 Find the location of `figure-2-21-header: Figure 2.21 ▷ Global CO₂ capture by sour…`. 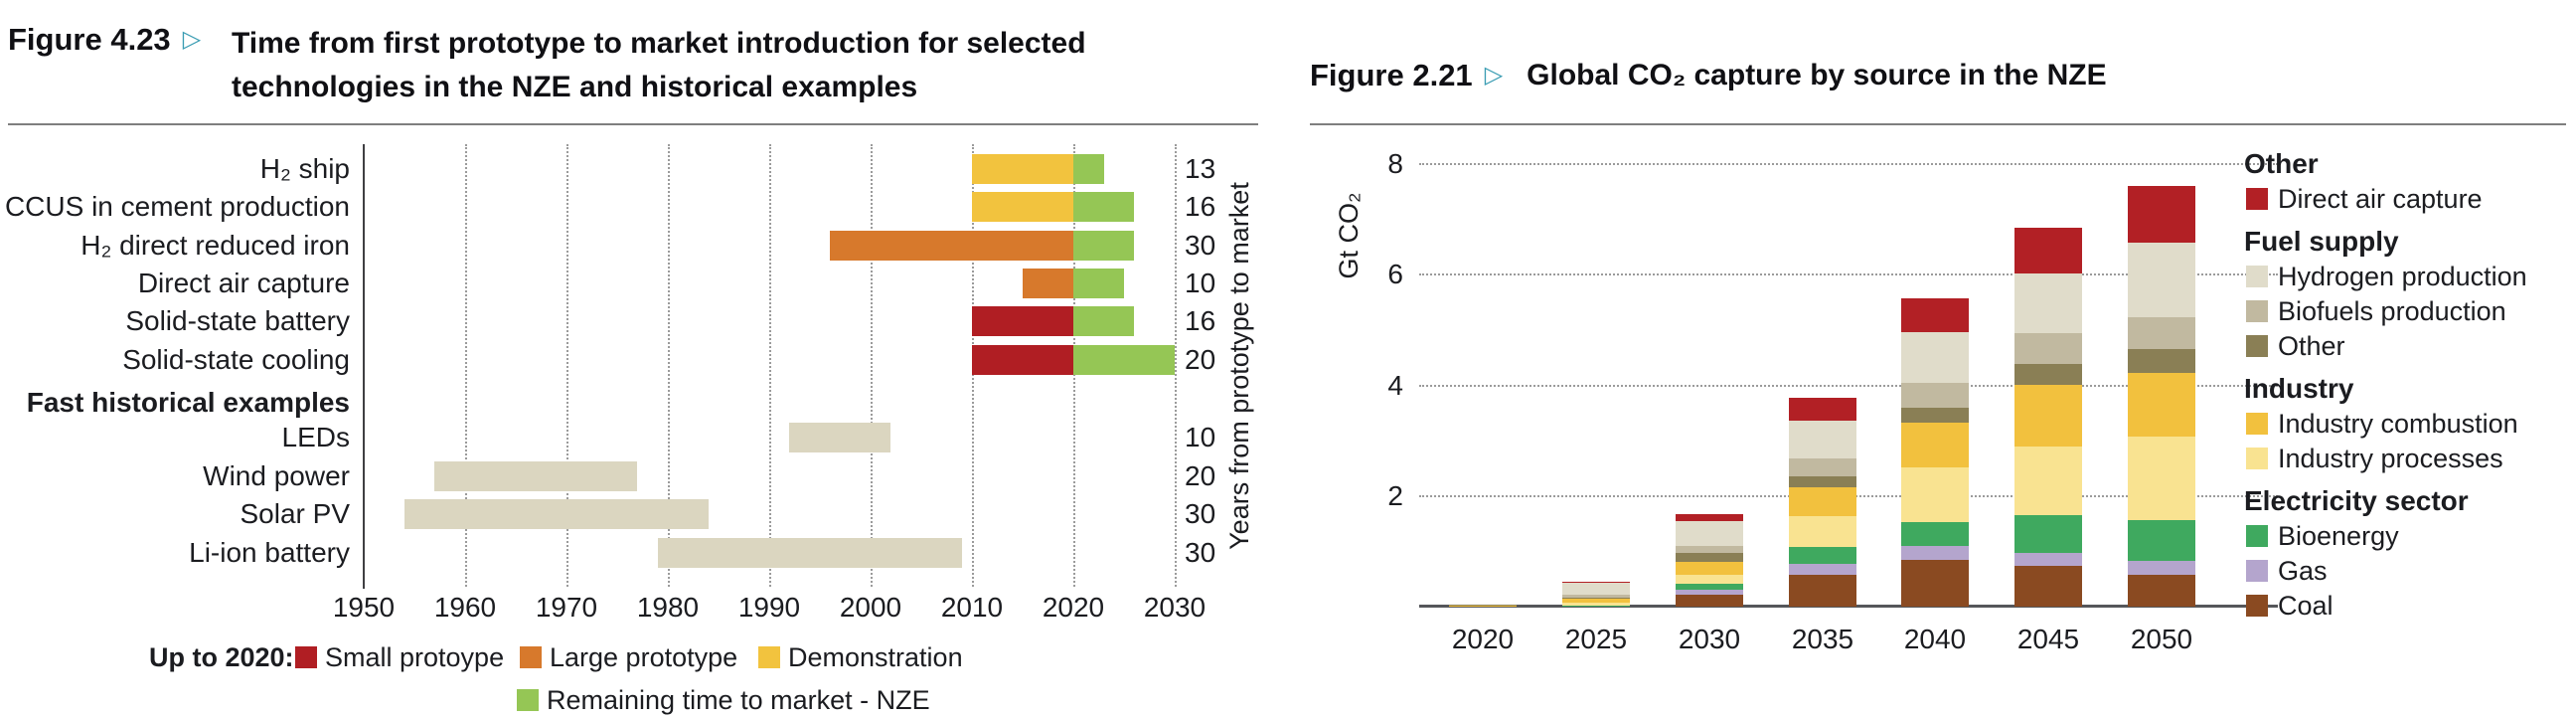

figure-2-21-header: Figure 2.21 ▷ Global CO₂ capture by sour… is located at coordinates (1708, 75).